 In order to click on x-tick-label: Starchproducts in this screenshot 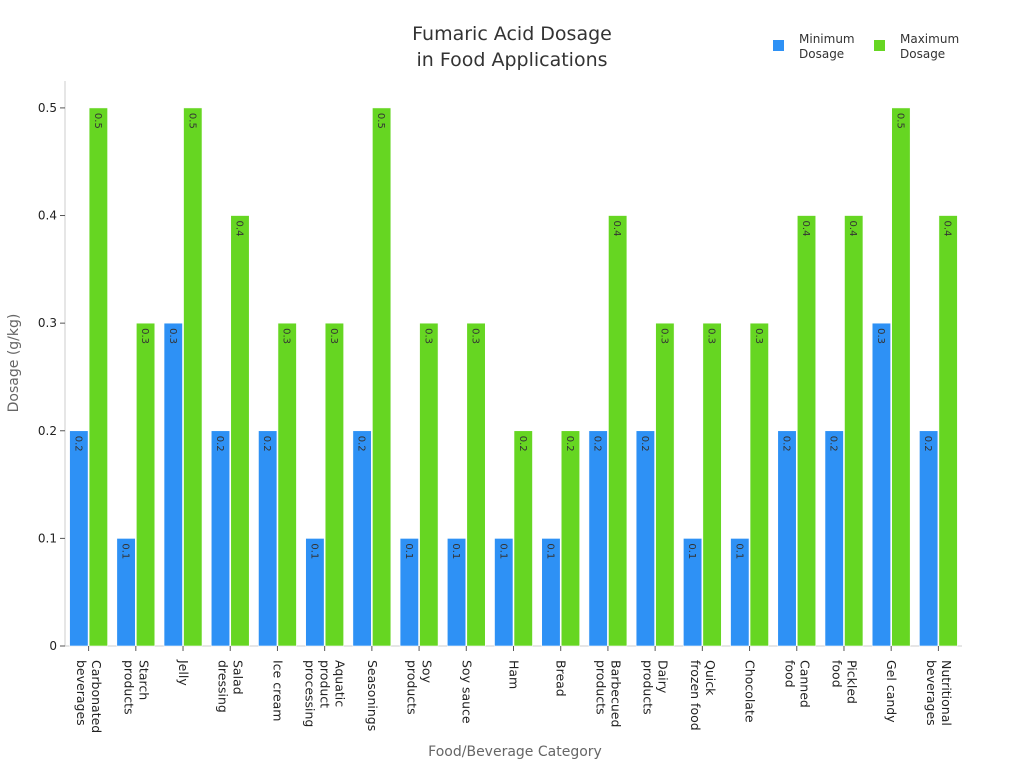, I will do `click(136, 687)`.